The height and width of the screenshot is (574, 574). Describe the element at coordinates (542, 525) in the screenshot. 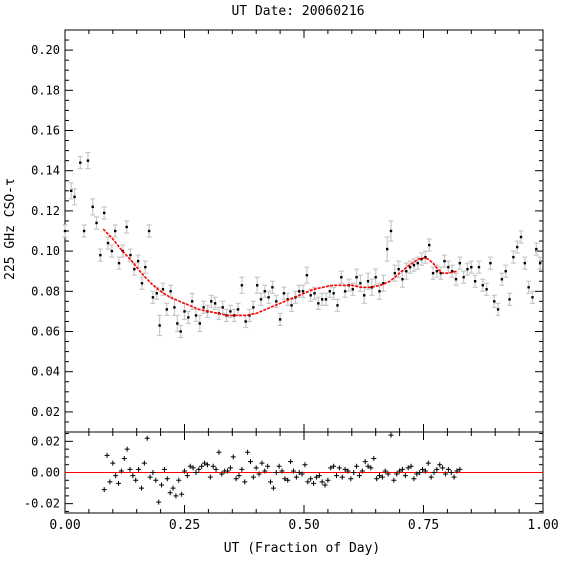

I see `x-tick-label: 1.00` at that location.